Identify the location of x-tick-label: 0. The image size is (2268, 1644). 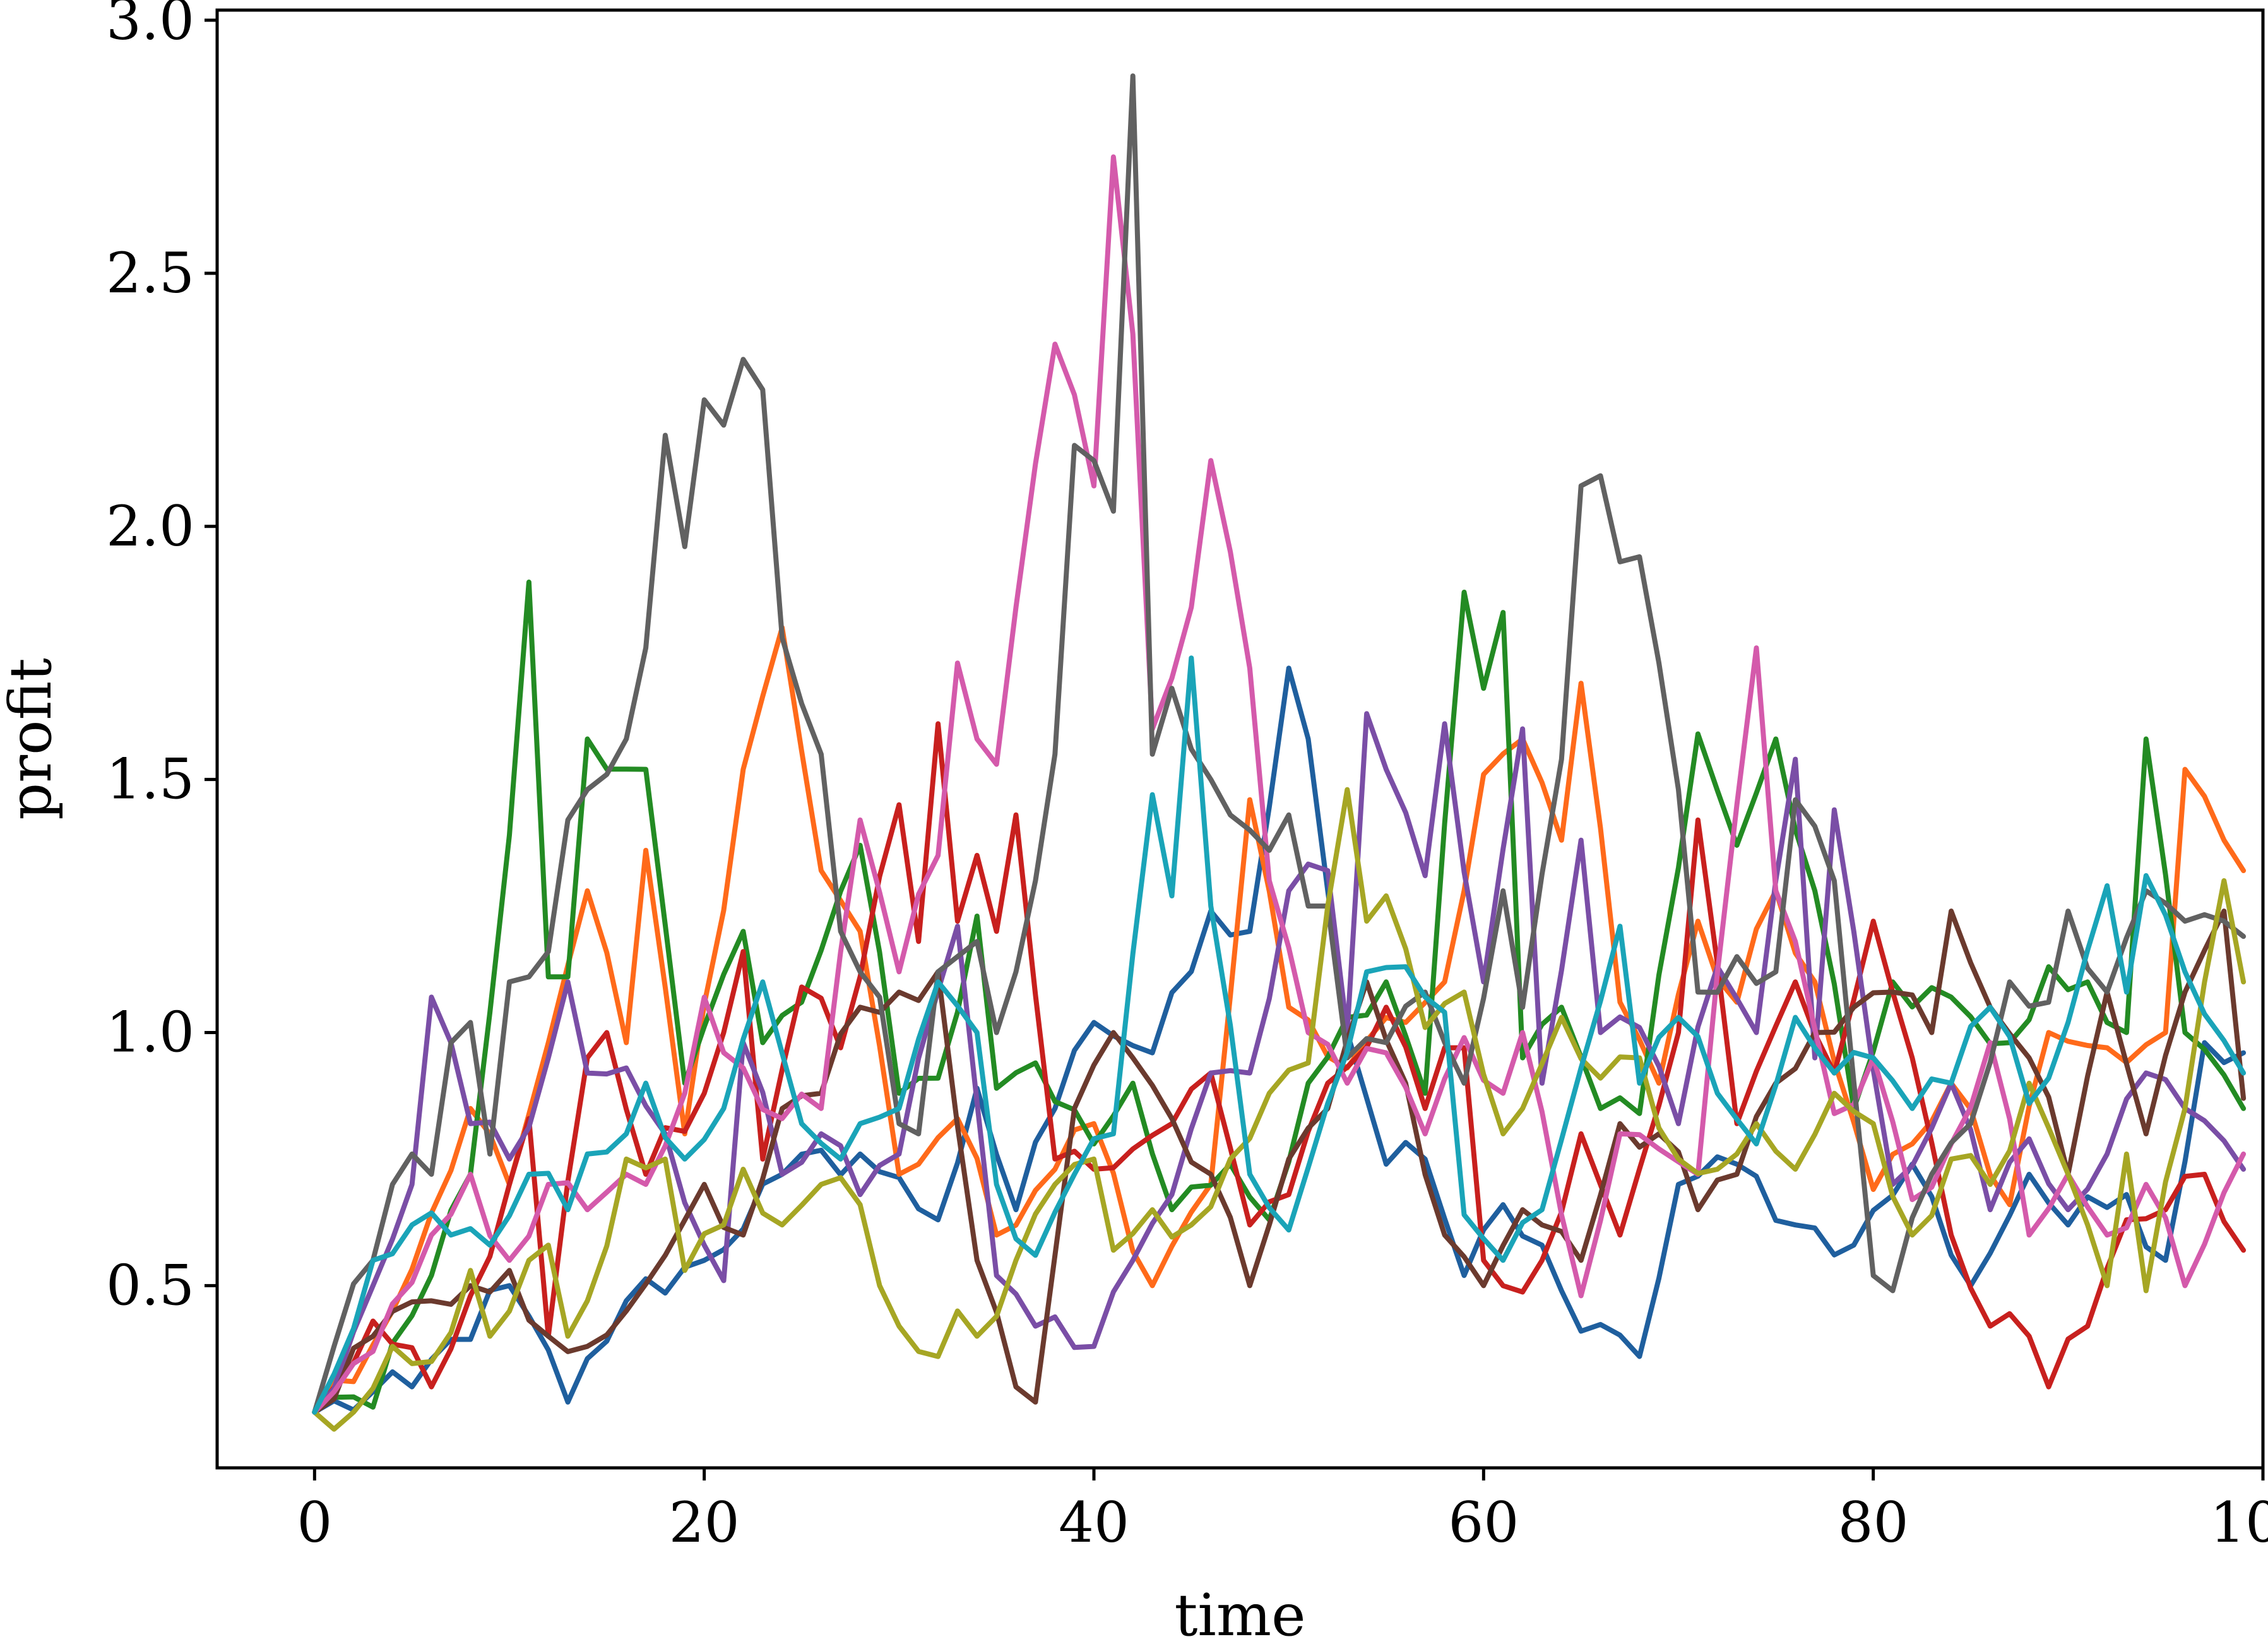
(314, 1522).